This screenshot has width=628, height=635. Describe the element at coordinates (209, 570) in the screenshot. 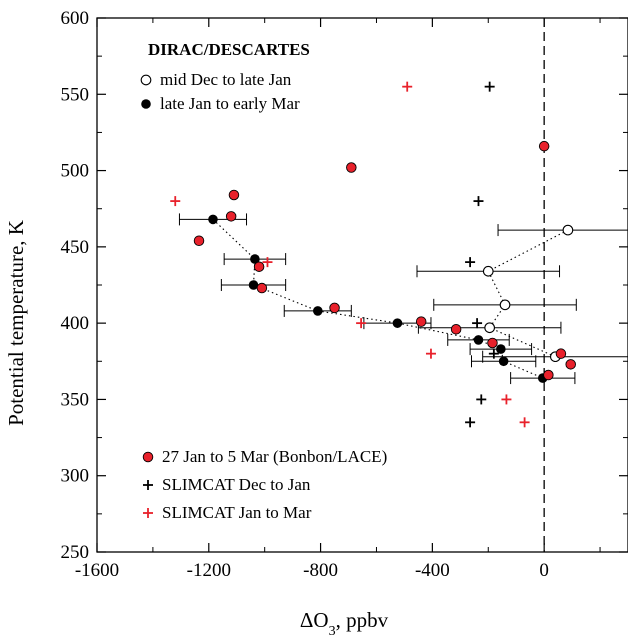

I see `x-tick-label: -1200` at that location.